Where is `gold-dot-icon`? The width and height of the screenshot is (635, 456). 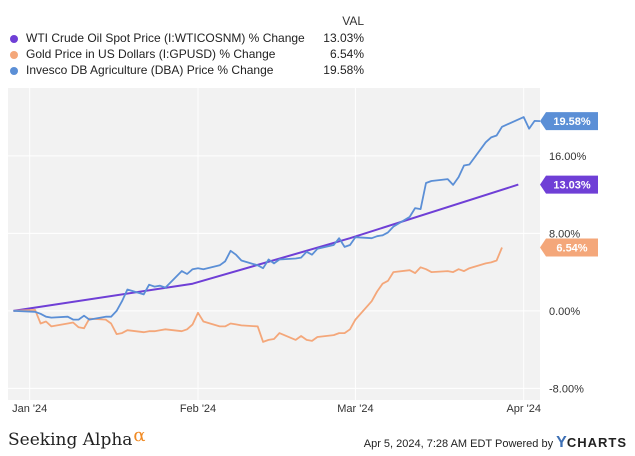
gold-dot-icon is located at coordinates (14, 55).